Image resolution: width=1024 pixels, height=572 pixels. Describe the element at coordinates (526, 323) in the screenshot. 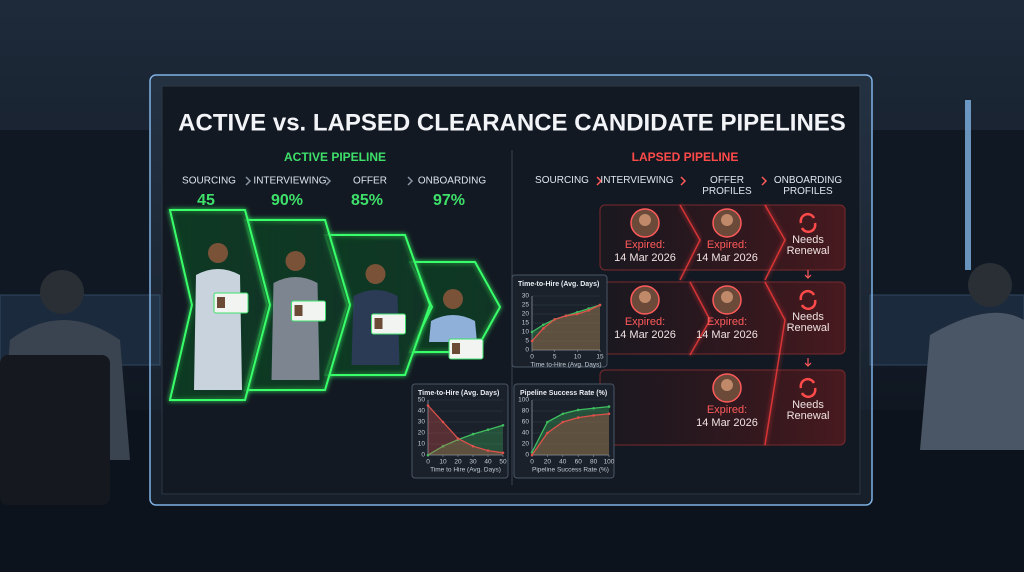

I see `y-tick-label: 15` at that location.